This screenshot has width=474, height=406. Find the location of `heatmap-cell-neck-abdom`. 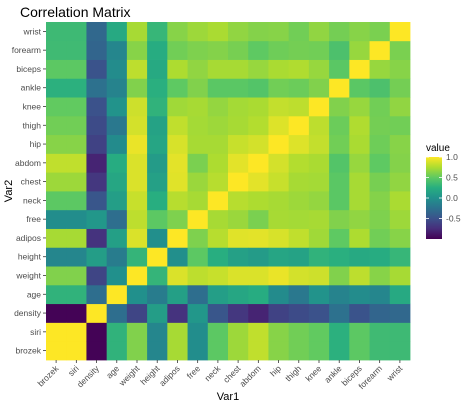

heatmap-cell-neck-abdom is located at coordinates (218, 163).